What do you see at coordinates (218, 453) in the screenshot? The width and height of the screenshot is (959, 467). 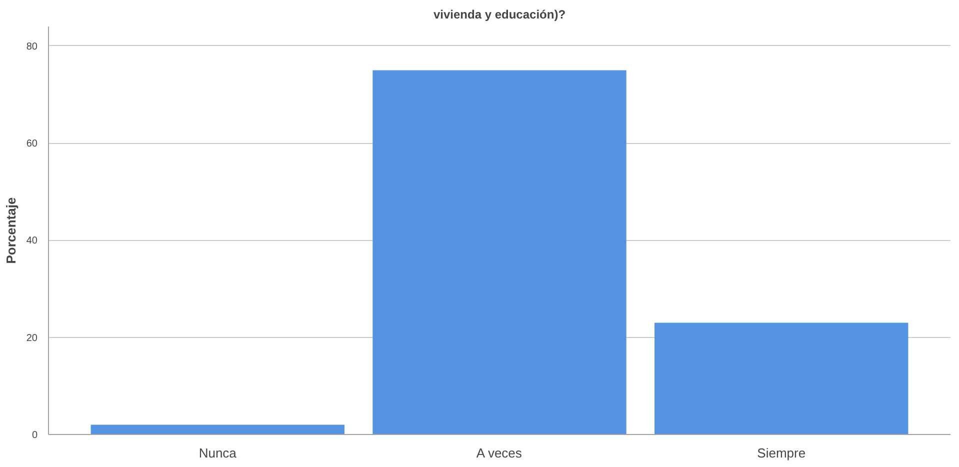 I see `x-tick-label: Nunca` at bounding box center [218, 453].